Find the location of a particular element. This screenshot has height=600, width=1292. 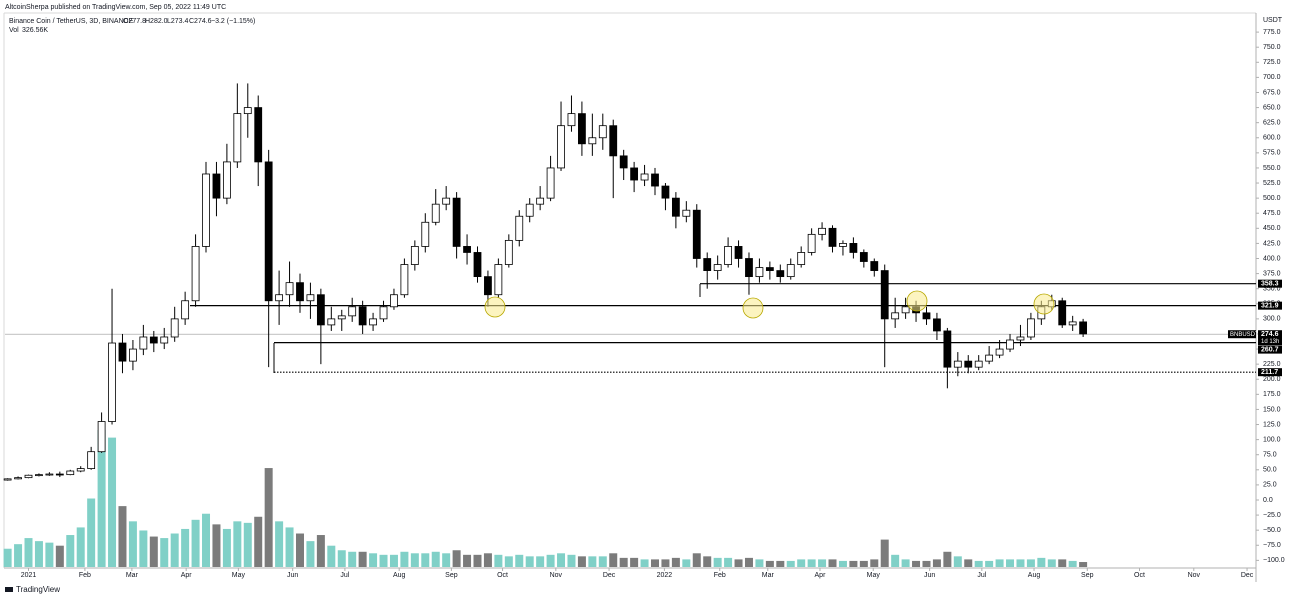

y-tick-label: 475.0 is located at coordinates (1272, 213).